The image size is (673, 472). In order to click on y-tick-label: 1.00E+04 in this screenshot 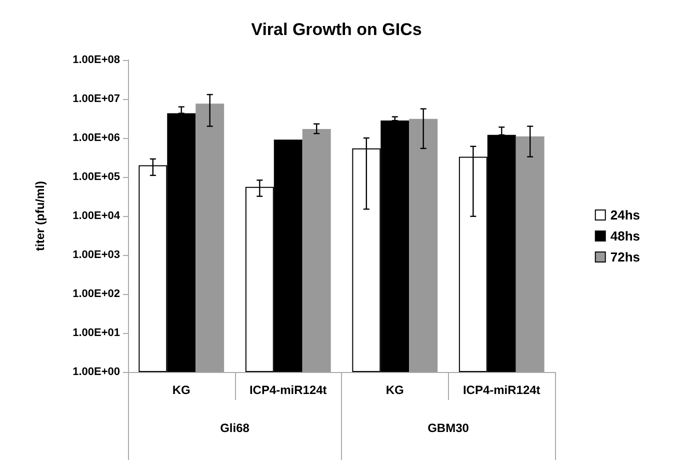, I will do `click(96, 216)`.